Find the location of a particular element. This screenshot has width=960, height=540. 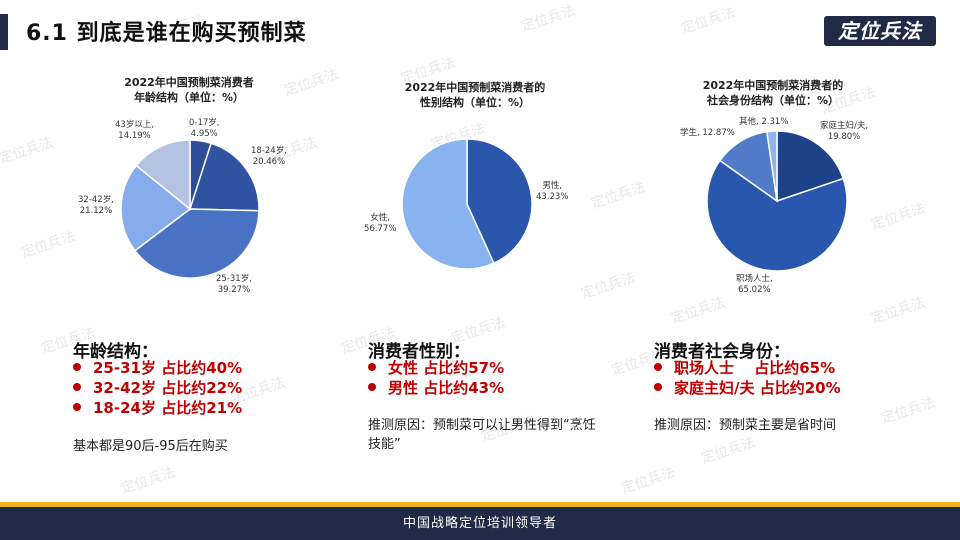

gender-section-heading: 消费者性别： is located at coordinates (419, 352).